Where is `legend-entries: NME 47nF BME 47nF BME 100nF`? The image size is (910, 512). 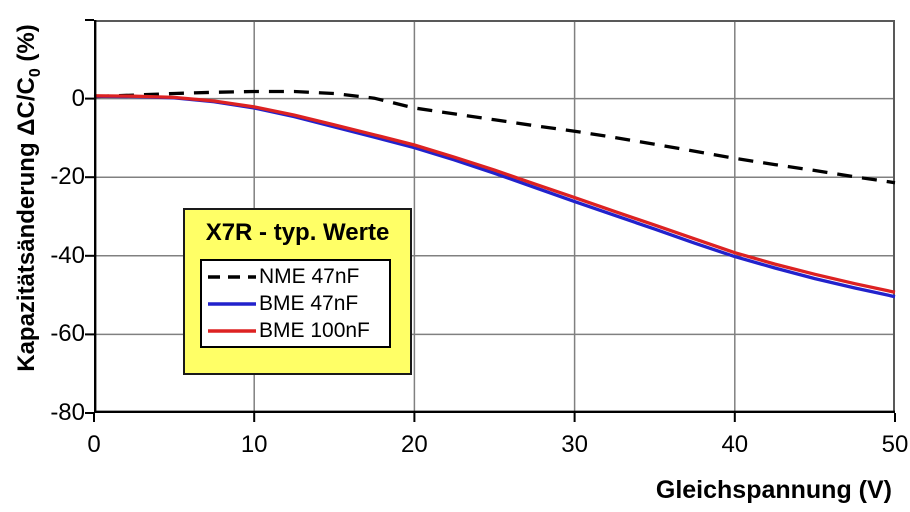 legend-entries: NME 47nF BME 47nF BME 100nF is located at coordinates (295, 303).